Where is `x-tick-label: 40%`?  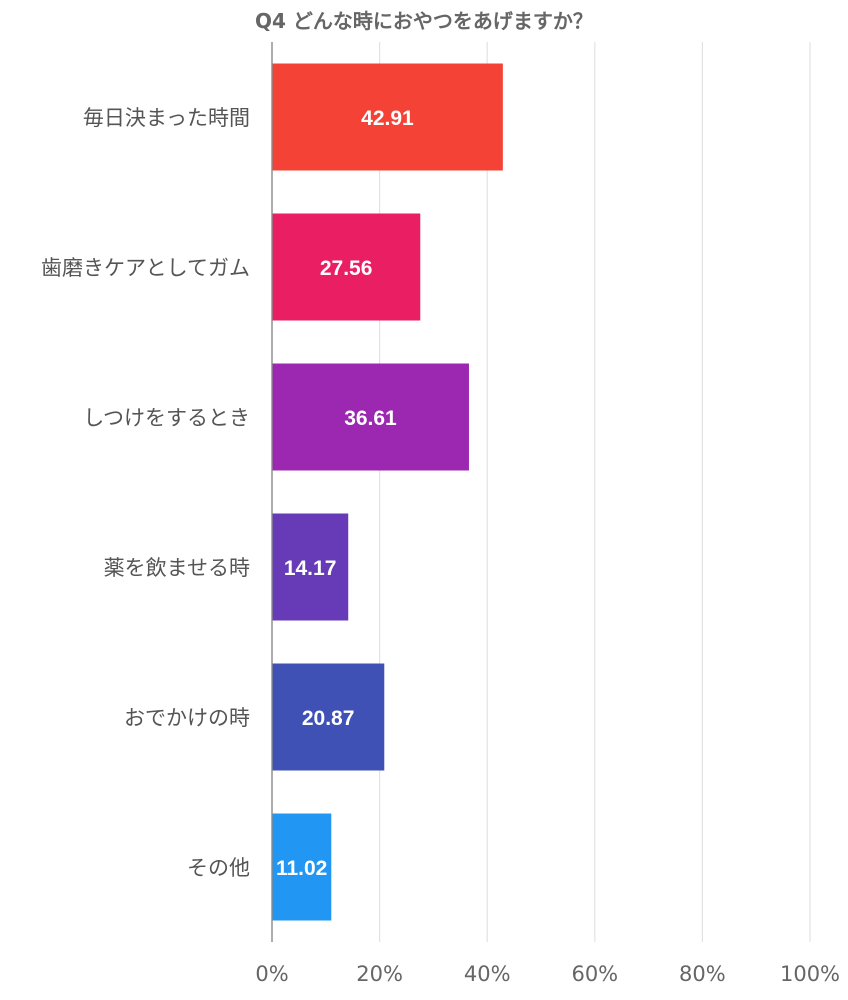
x-tick-label: 40% is located at coordinates (487, 974).